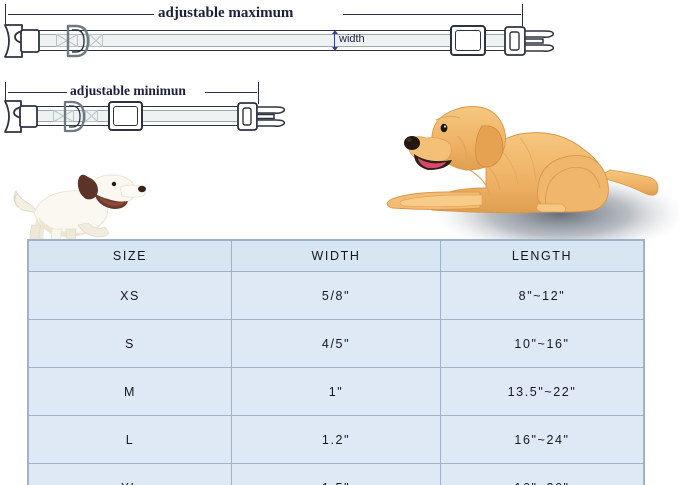 This screenshot has height=485, width=679. I want to click on min-side-release-buckle-left, so click(21, 116).